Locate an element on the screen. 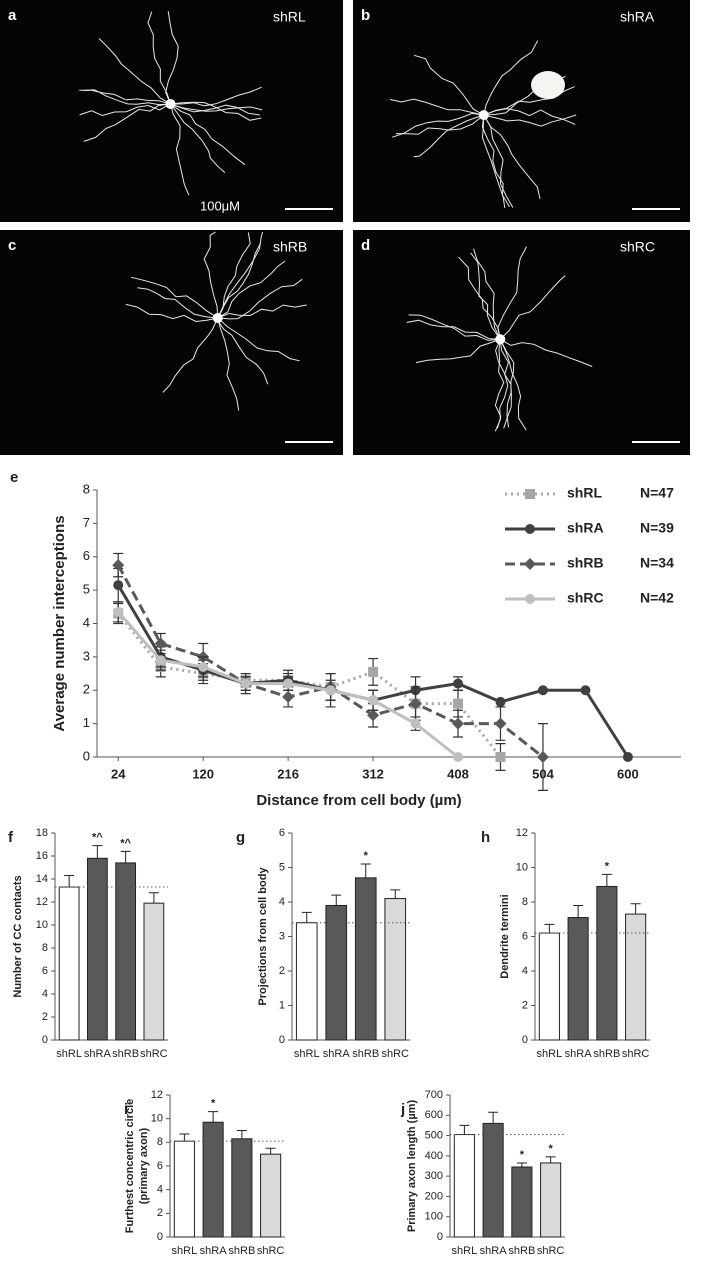  panel-letter: f is located at coordinates (11, 837).